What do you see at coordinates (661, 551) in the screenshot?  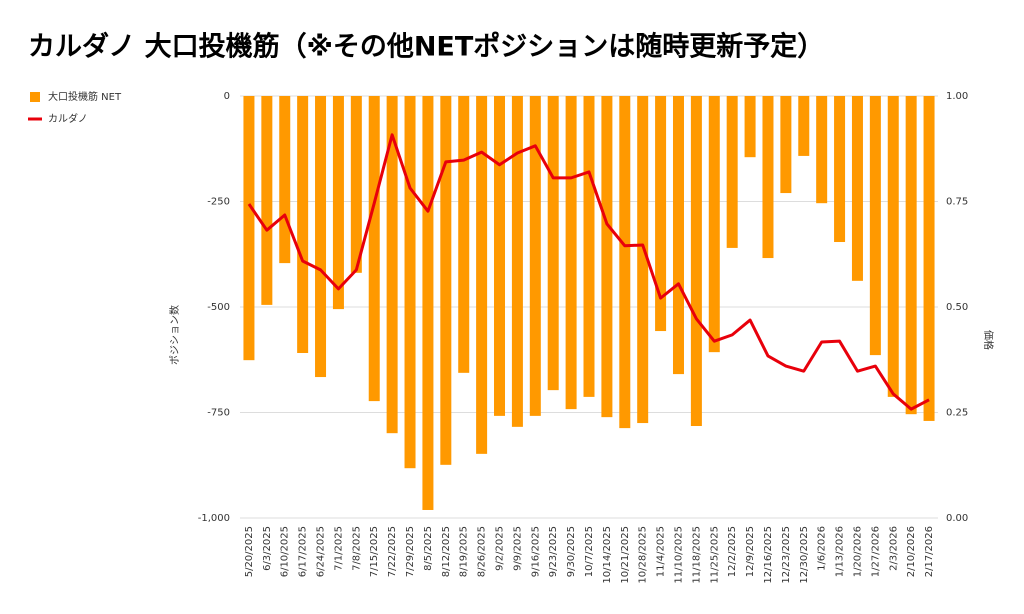 I see `x-tick-label: 11/4/2025` at bounding box center [661, 551].